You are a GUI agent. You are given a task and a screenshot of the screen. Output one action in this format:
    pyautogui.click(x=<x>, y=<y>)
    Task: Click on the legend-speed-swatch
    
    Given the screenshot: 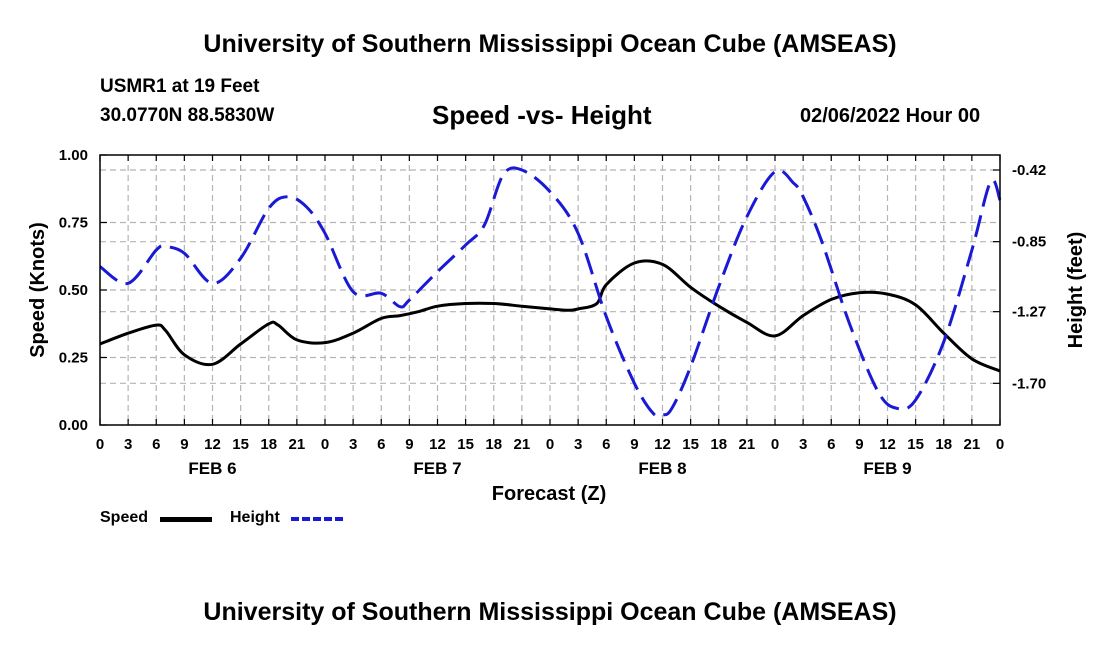 What is the action you would take?
    pyautogui.click(x=186, y=519)
    